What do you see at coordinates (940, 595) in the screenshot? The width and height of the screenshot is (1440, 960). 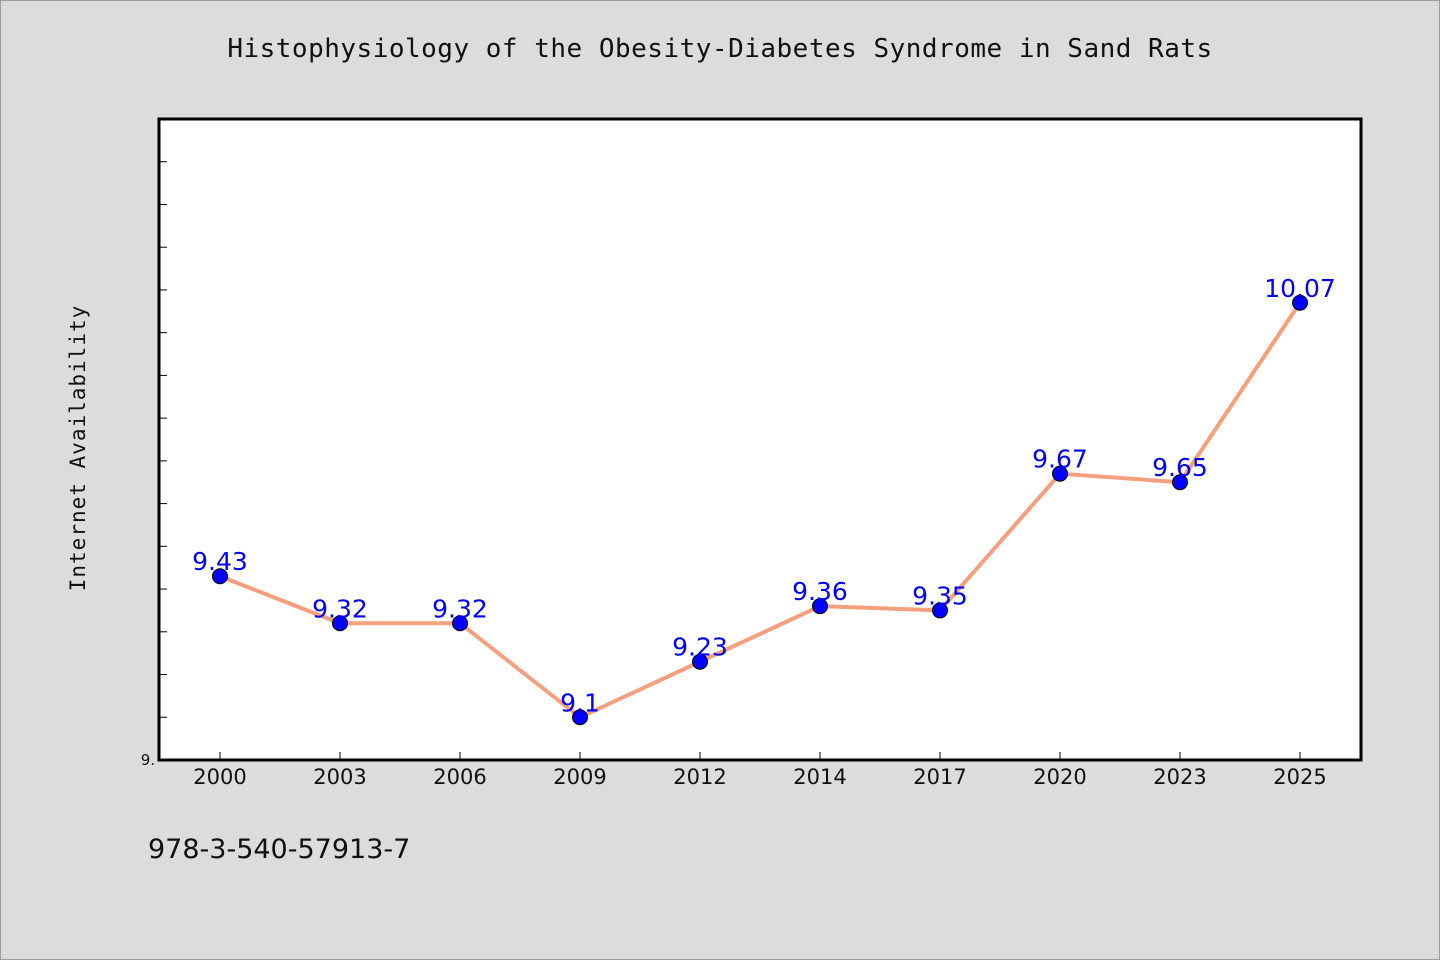 I see `data-label: 9.35` at bounding box center [940, 595].